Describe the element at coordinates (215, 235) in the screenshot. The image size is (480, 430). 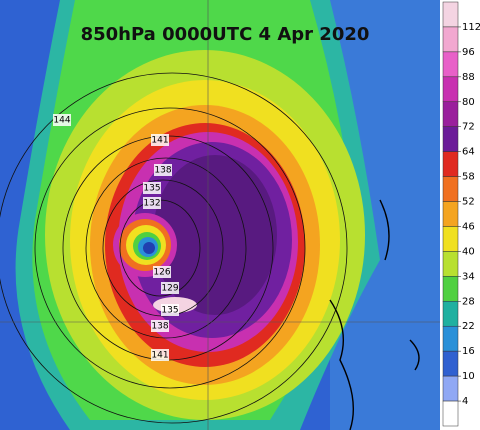
I see `wind-band` at that location.